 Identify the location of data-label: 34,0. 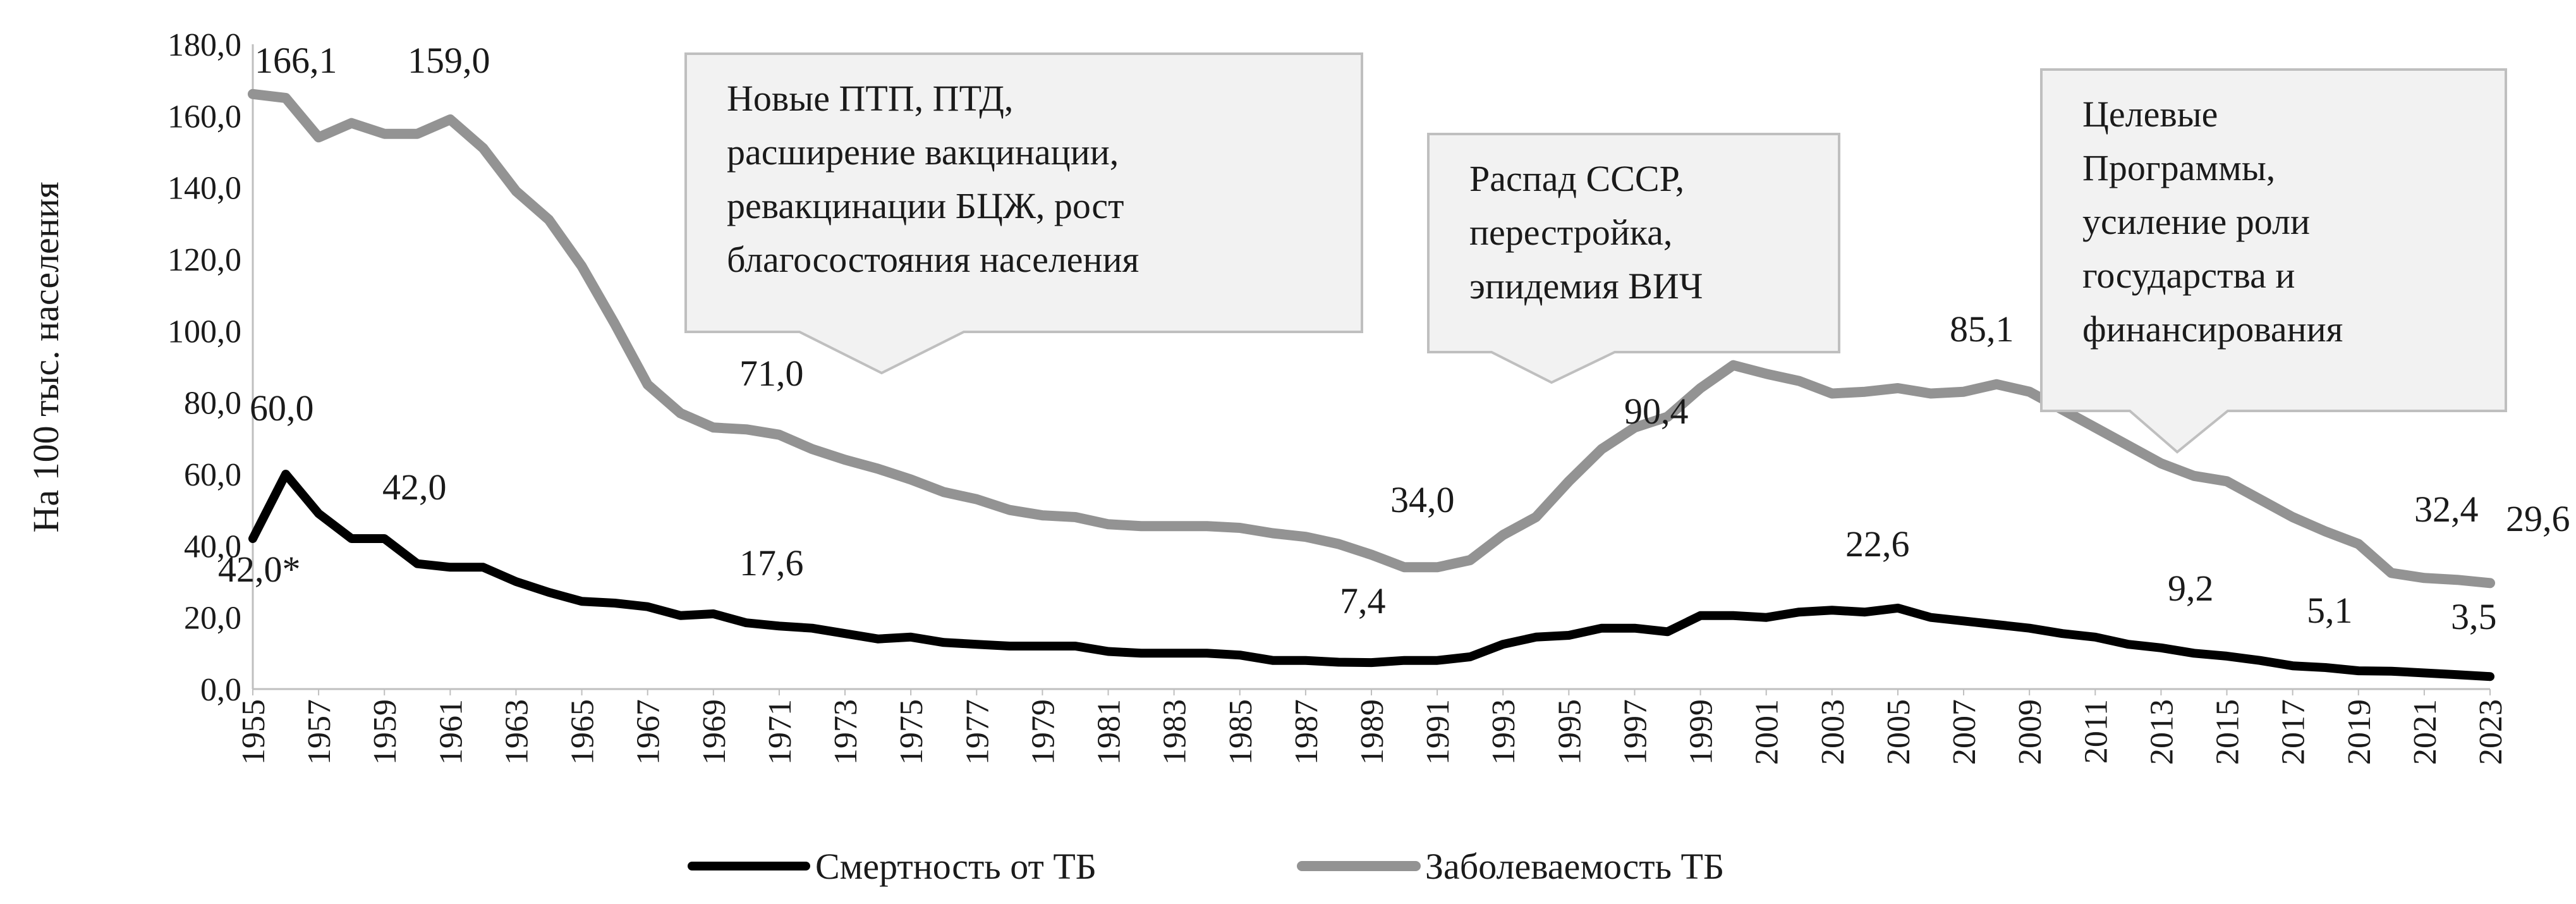
(1423, 499).